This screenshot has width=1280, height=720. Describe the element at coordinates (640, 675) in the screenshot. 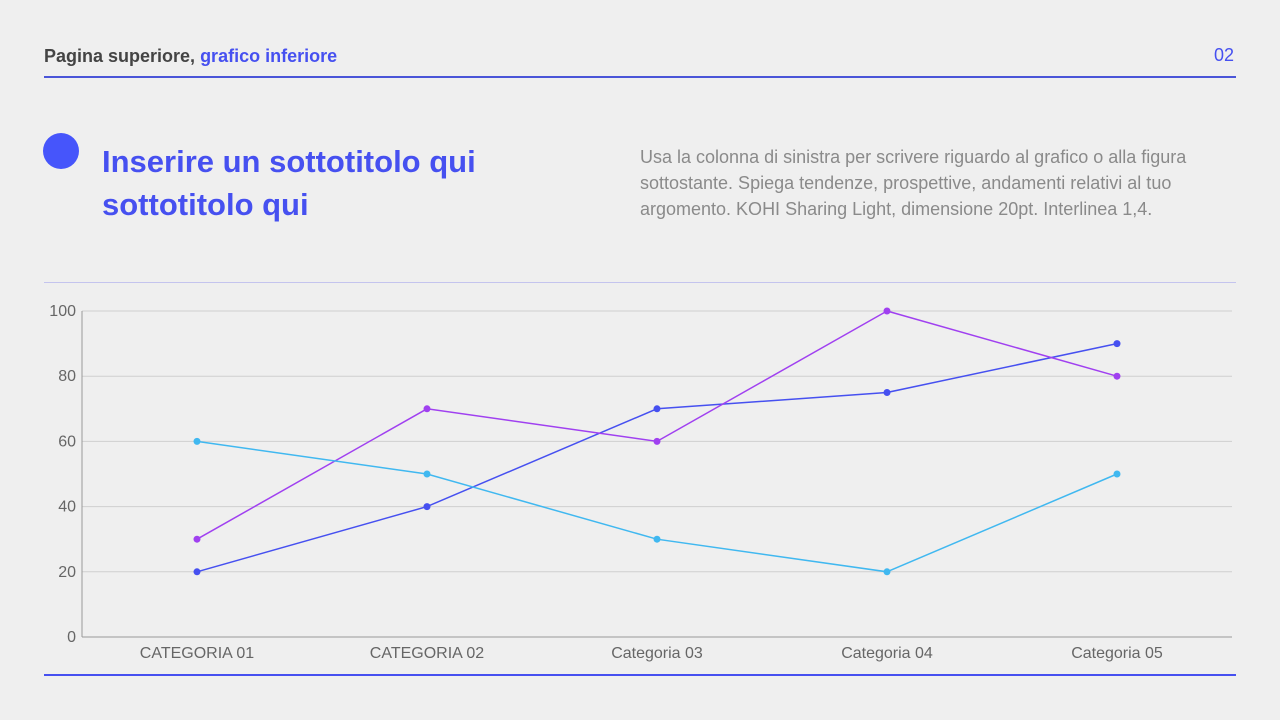

I see `footer-divider` at that location.